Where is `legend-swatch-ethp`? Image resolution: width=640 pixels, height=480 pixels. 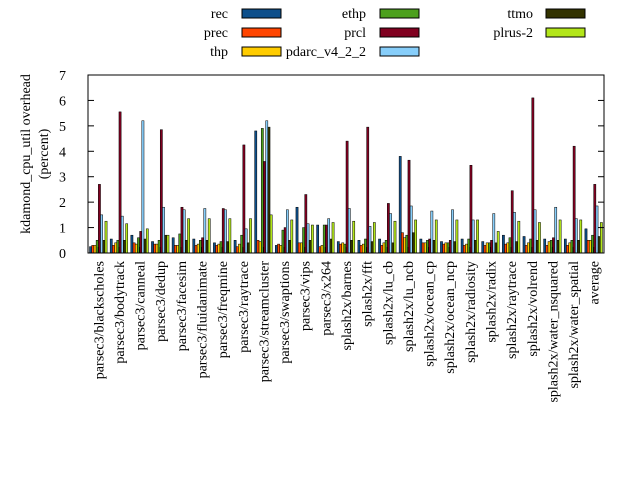
legend-swatch-ethp is located at coordinates (399, 13).